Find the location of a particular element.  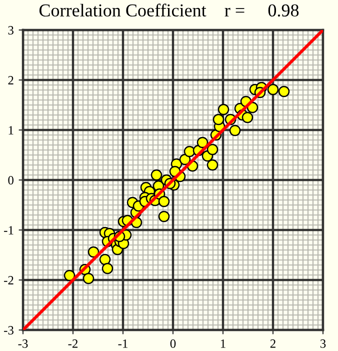

y-tick-label: 1 is located at coordinates (11, 130).